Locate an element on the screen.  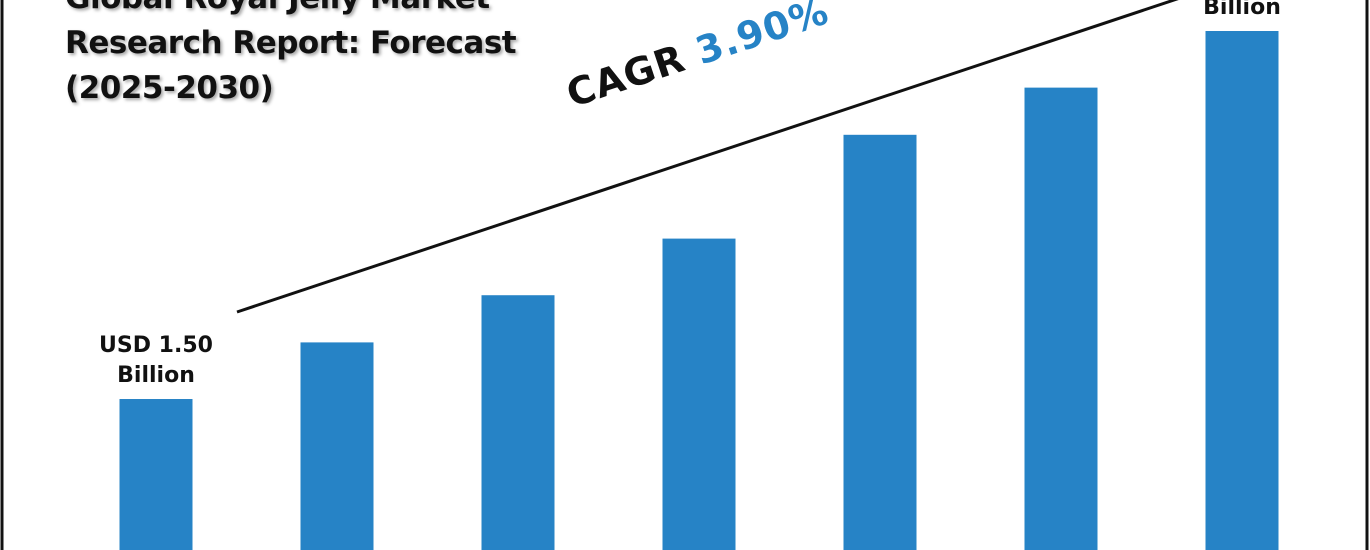
value-label: USD 1.50 Billion is located at coordinates (156, 361).